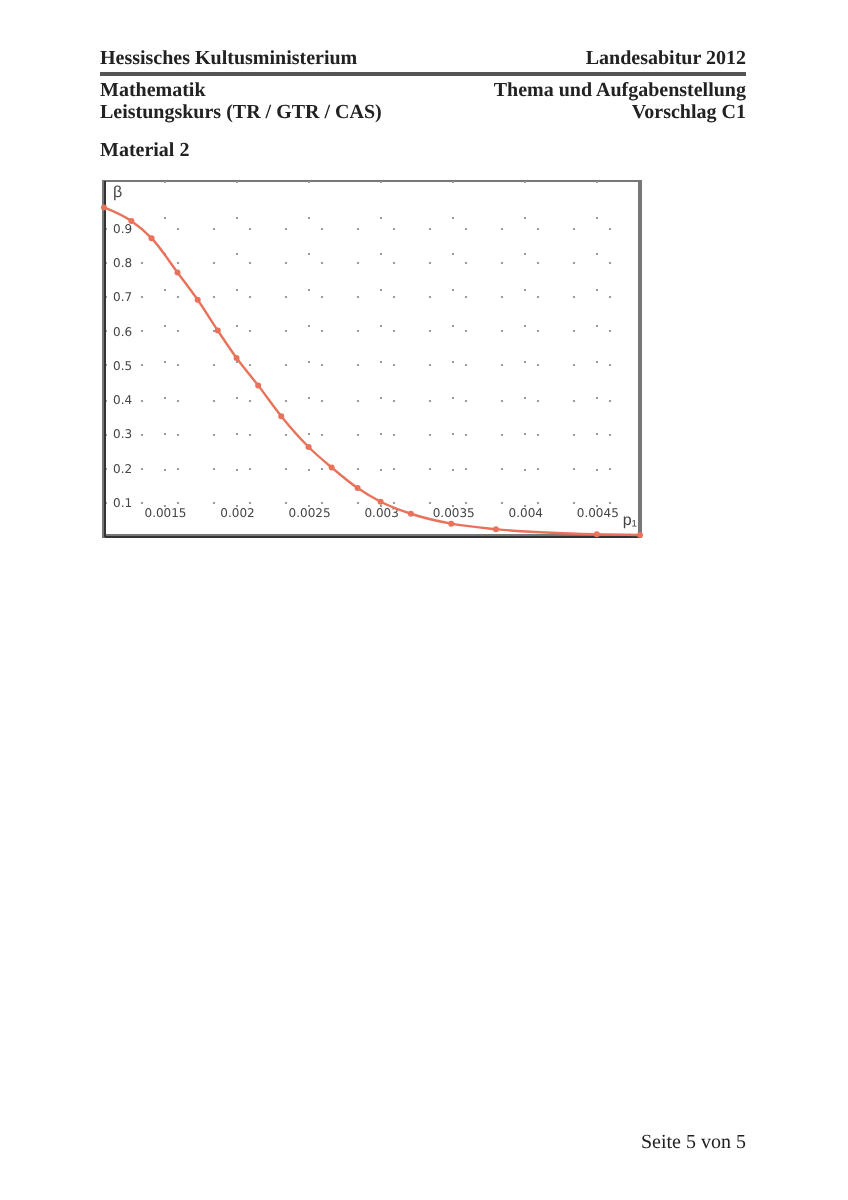 The height and width of the screenshot is (1200, 848). I want to click on text: Thema und Aufgabenstellung, so click(619, 91).